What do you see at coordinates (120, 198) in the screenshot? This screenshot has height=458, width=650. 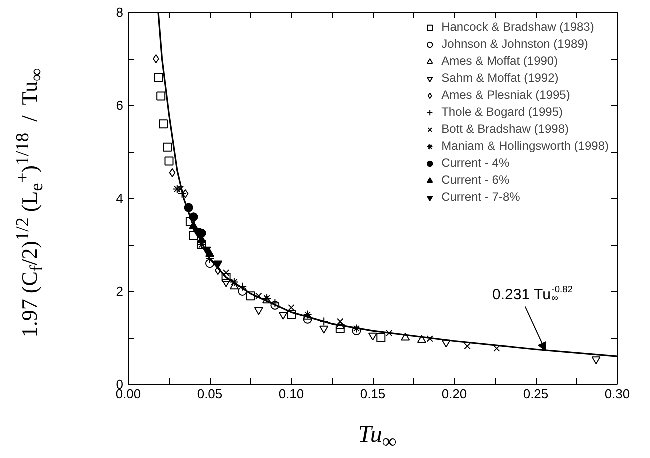 I see `y-tick-label: 4` at bounding box center [120, 198].